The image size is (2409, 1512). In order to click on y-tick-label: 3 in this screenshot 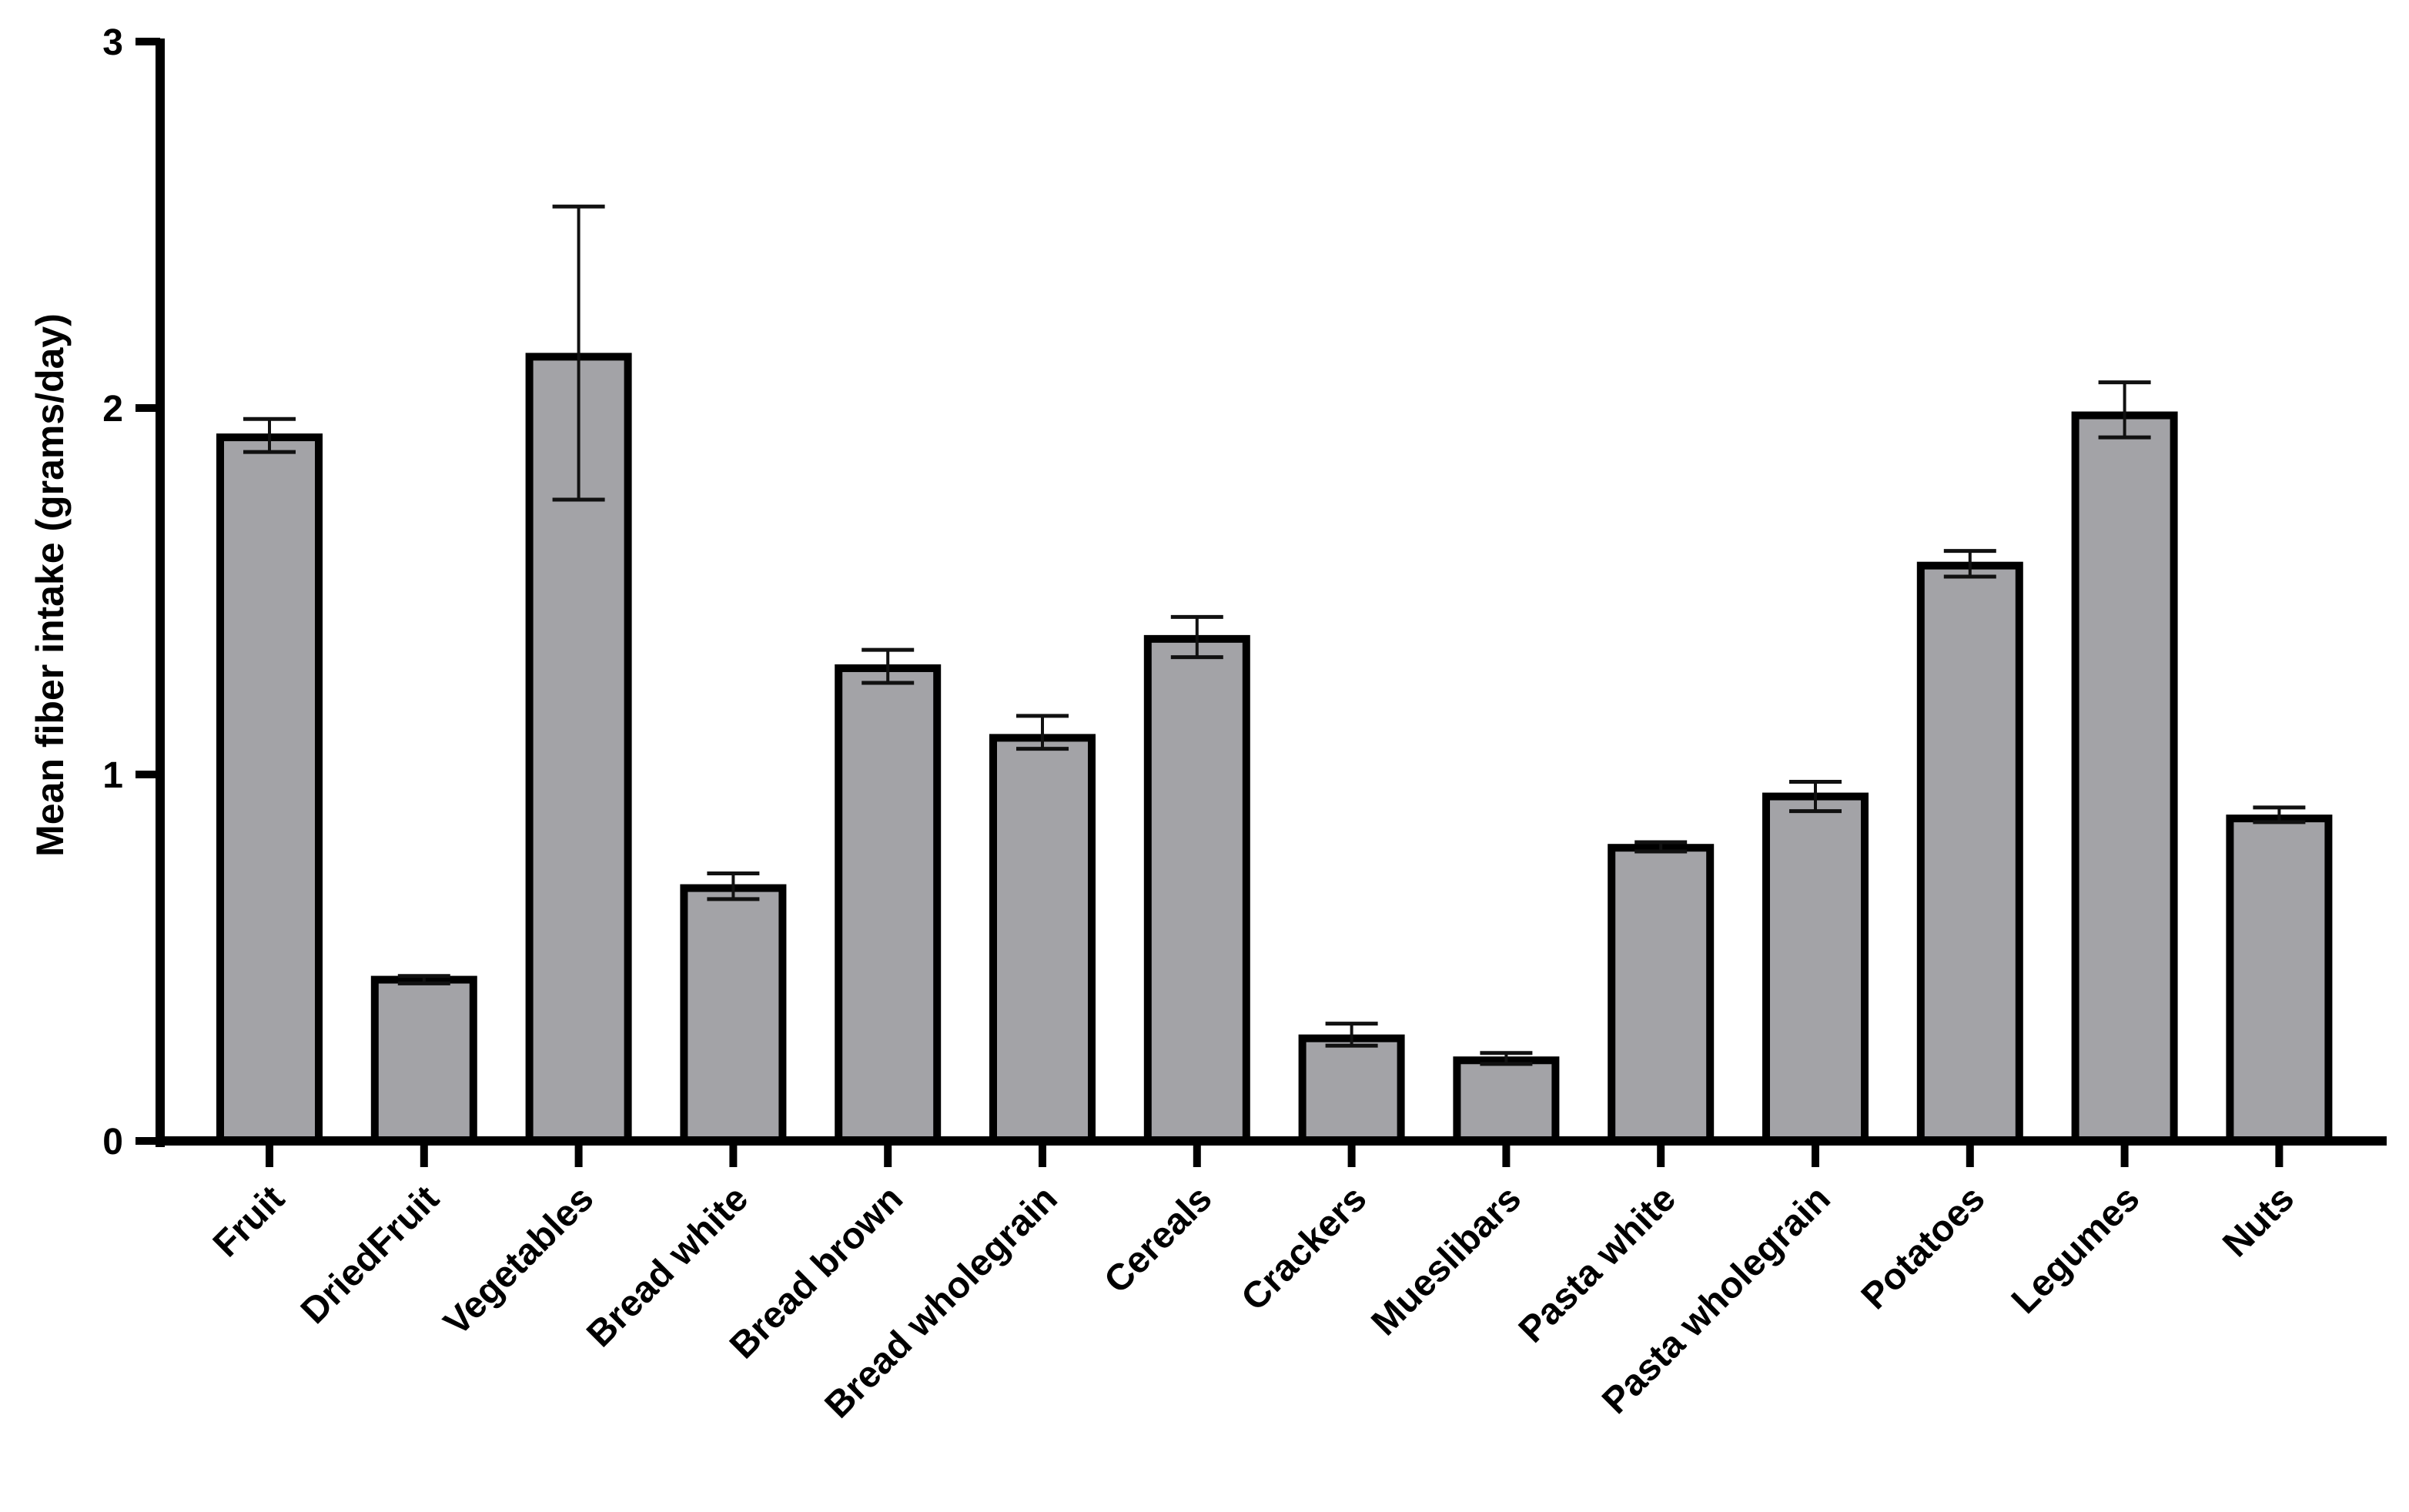, I will do `click(112, 42)`.